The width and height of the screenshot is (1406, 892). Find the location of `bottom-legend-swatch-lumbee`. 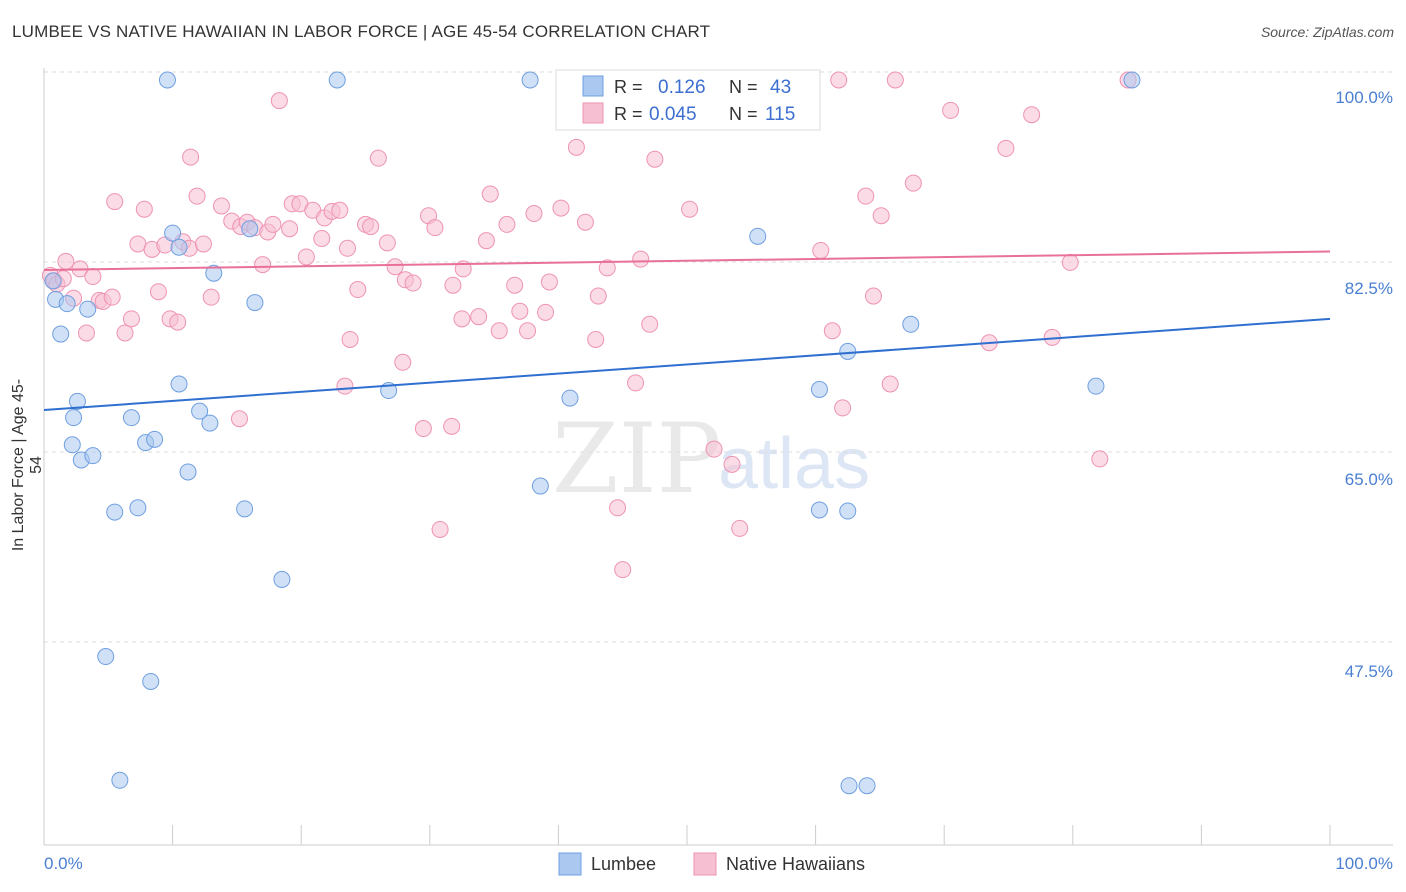

bottom-legend-swatch-lumbee is located at coordinates (570, 864).